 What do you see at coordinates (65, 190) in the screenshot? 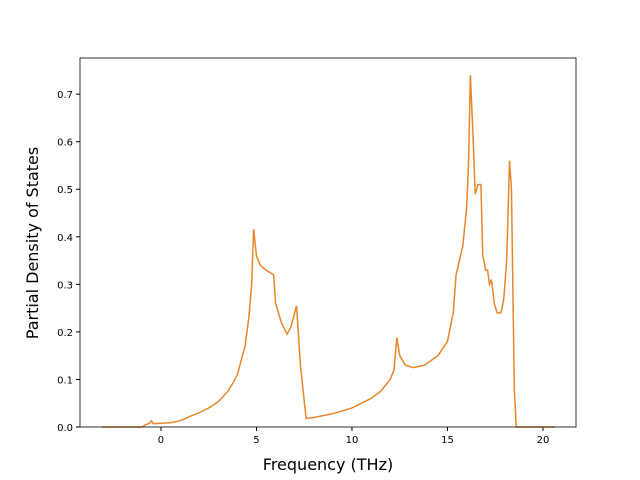
I see `y-tick-label: 0.5` at bounding box center [65, 190].